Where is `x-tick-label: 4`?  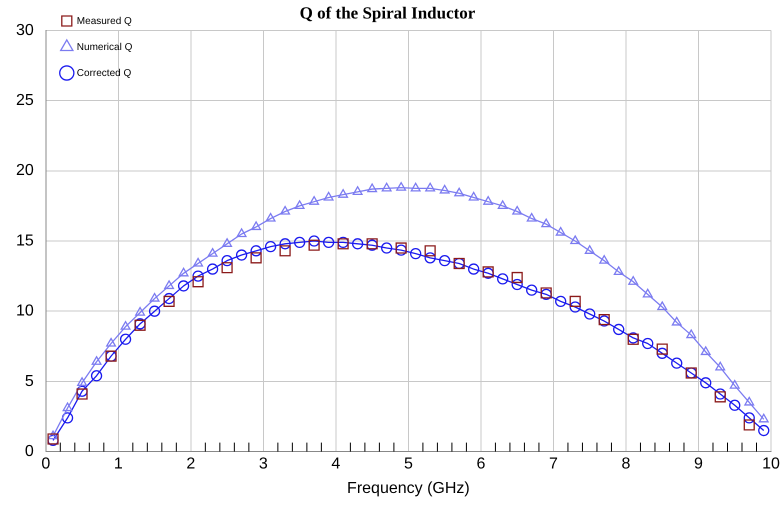
x-tick-label: 4 is located at coordinates (335, 464).